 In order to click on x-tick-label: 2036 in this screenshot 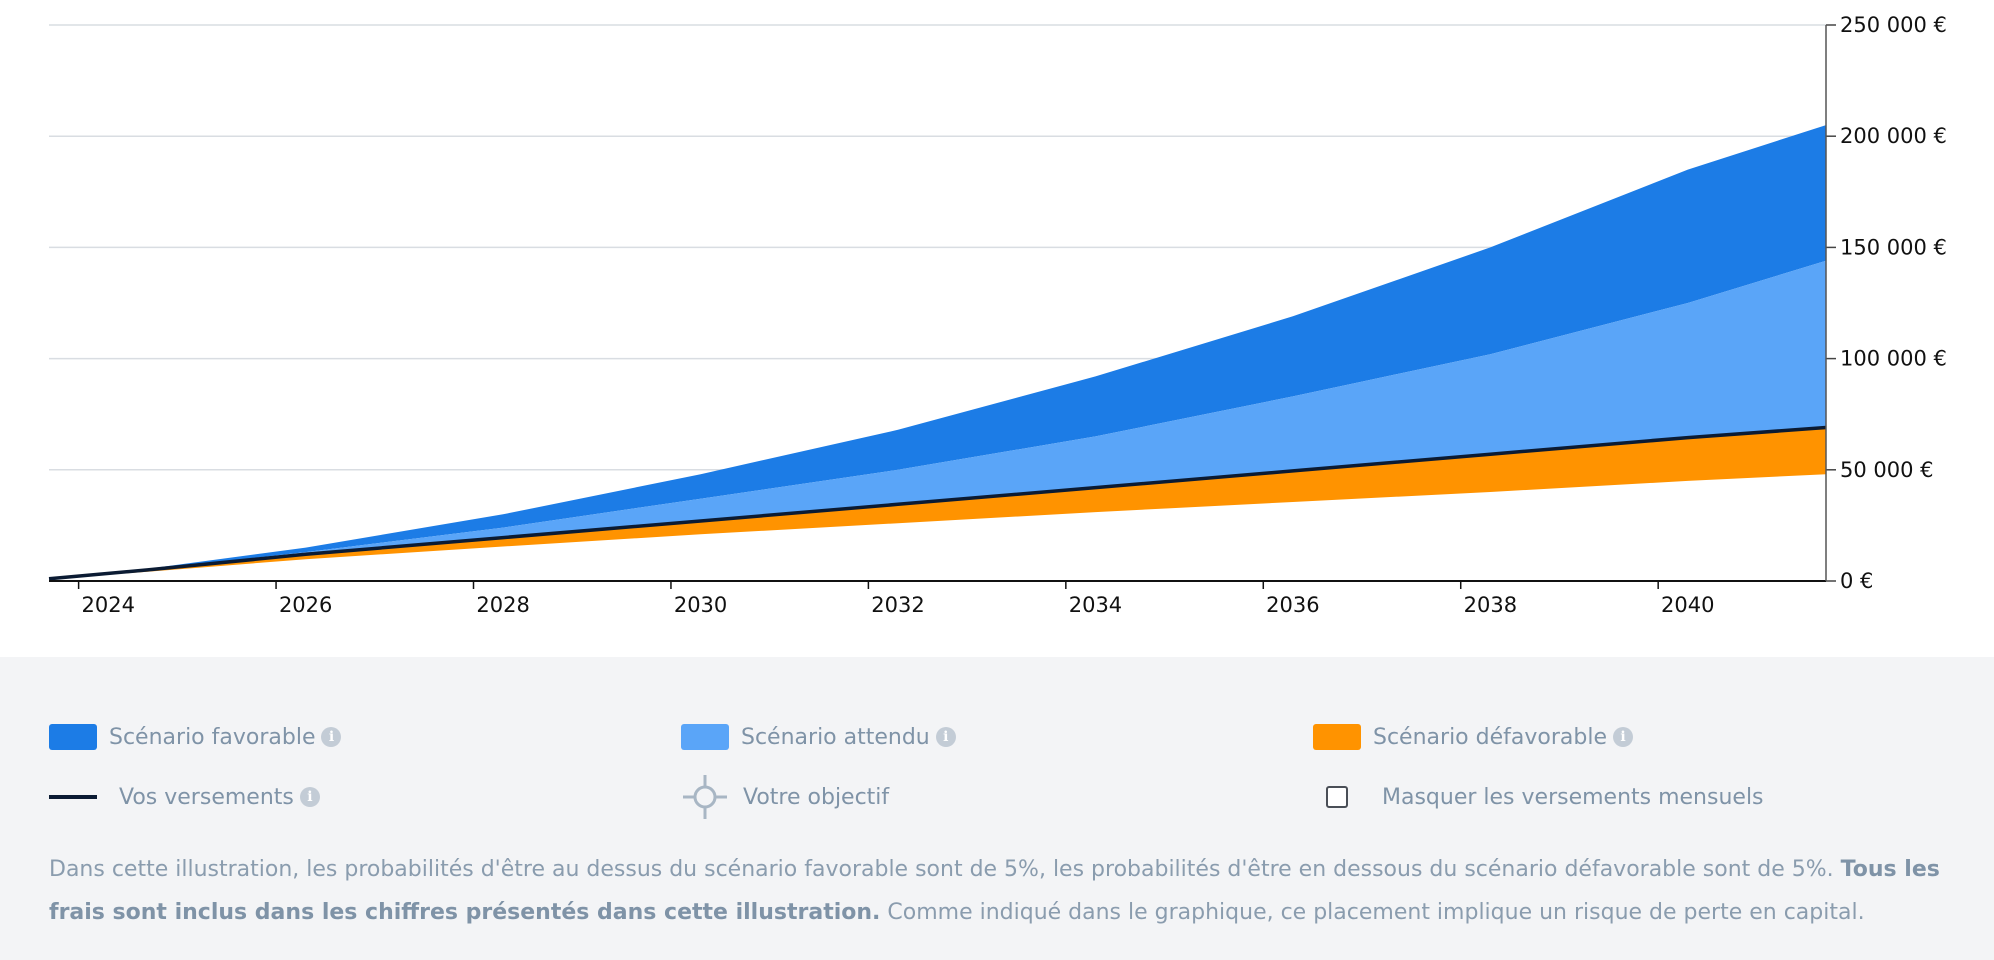, I will do `click(1292, 605)`.